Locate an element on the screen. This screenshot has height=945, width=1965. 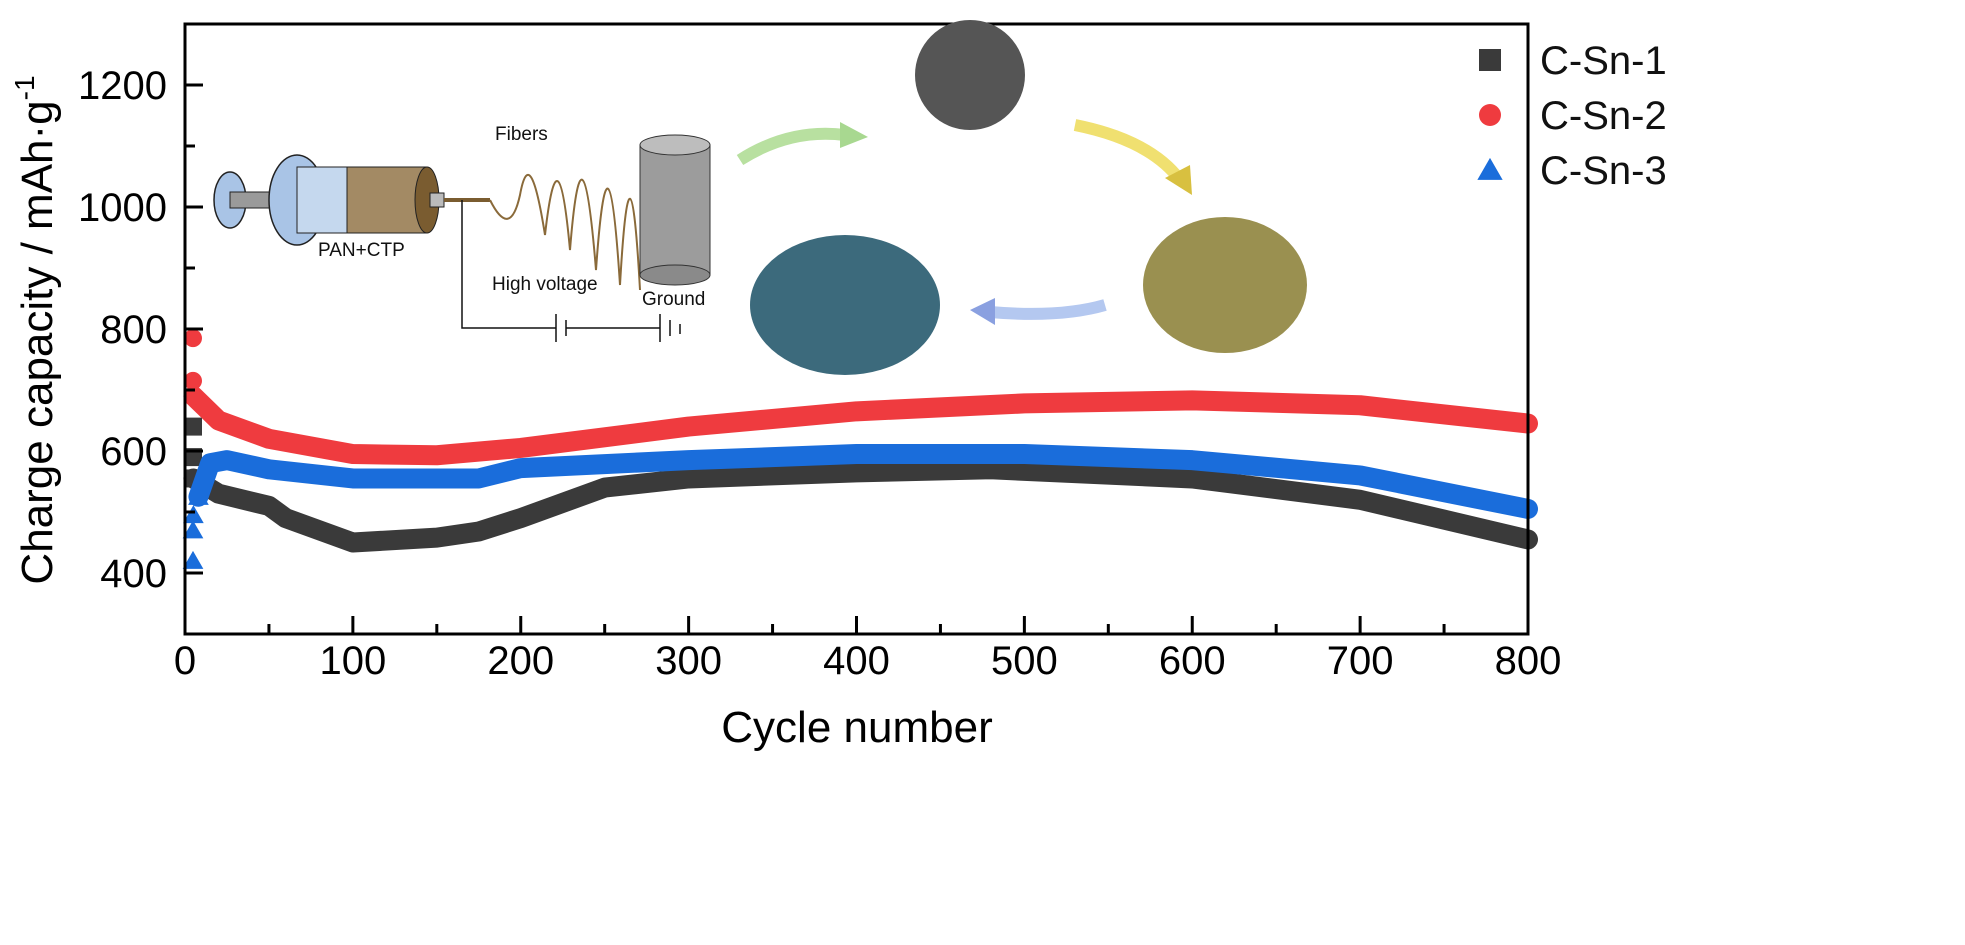
fiber-sem-image is located at coordinates (1225, 285).